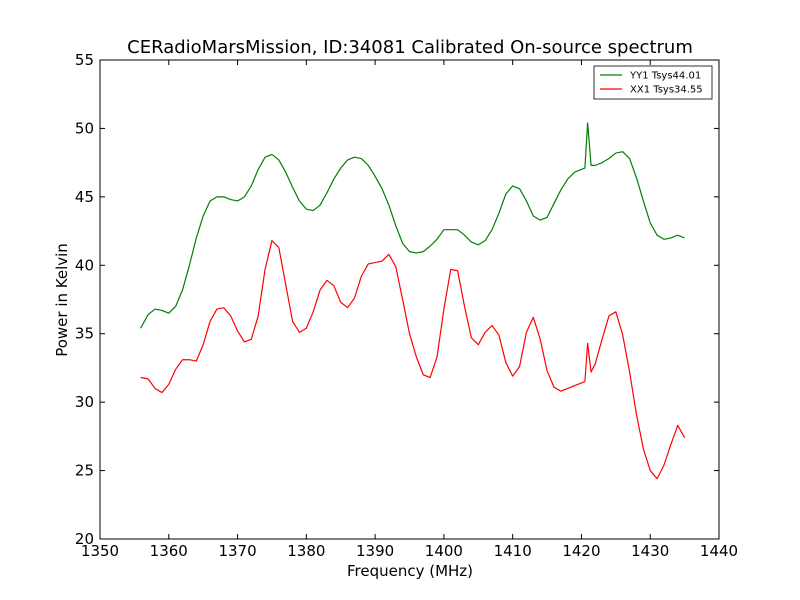 Image resolution: width=800 pixels, height=600 pixels. Describe the element at coordinates (100, 551) in the screenshot. I see `x-tick-label: 1350` at that location.